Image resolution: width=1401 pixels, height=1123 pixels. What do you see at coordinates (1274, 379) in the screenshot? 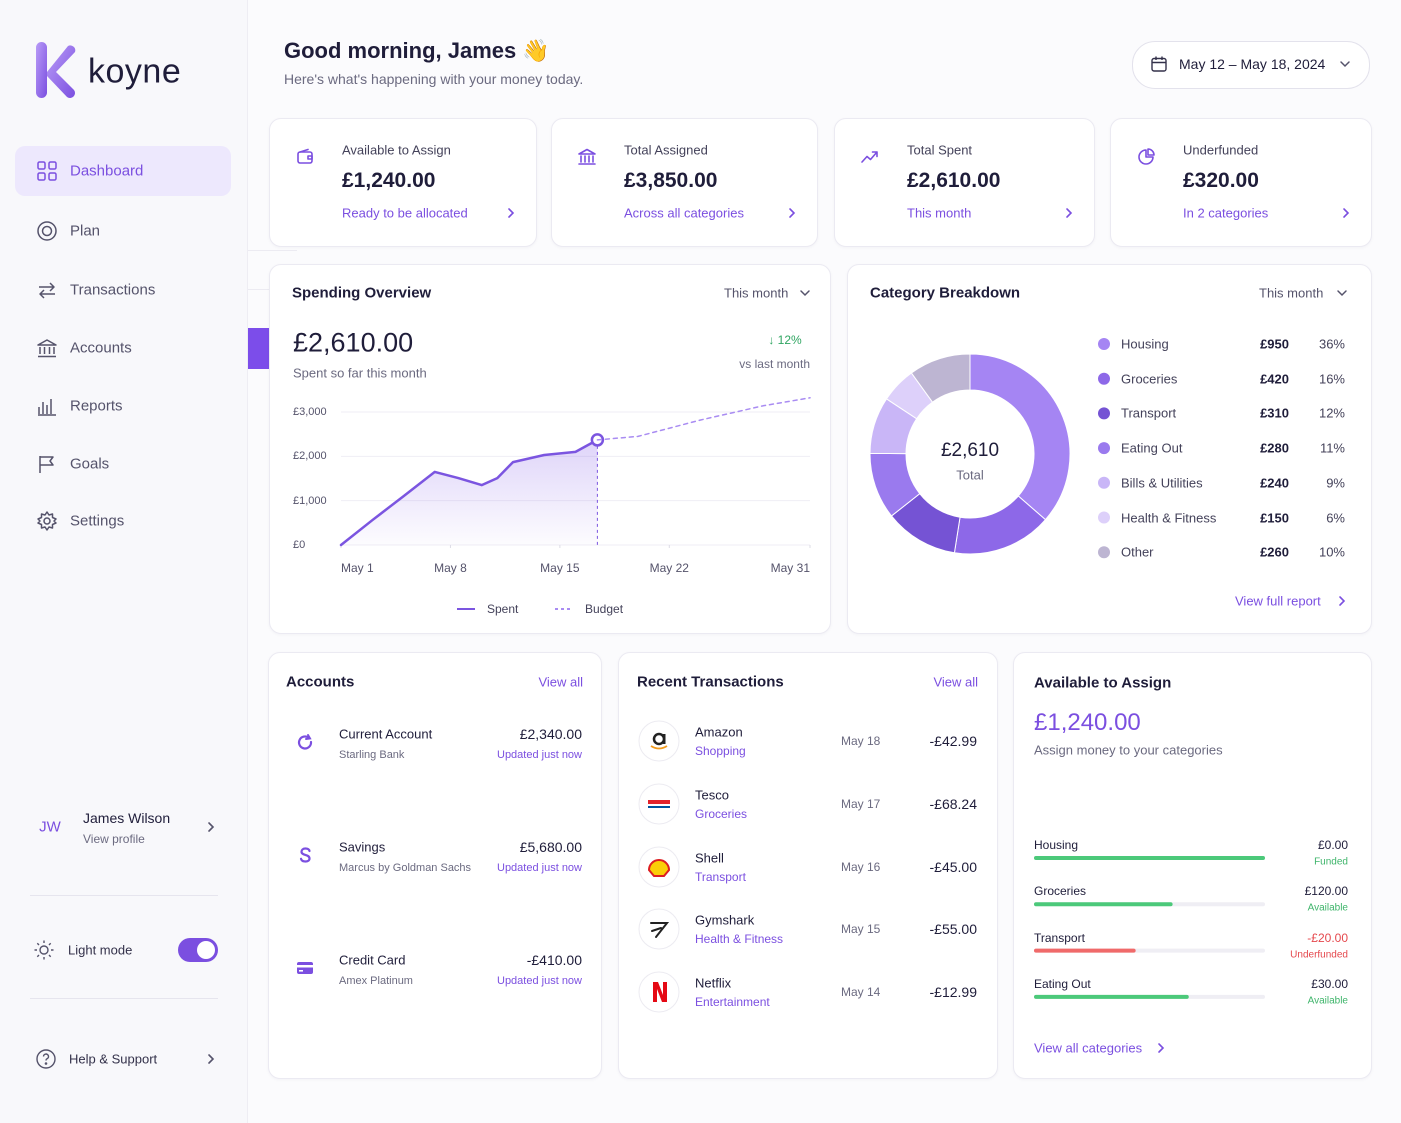
I see `legend-amount: £420` at bounding box center [1274, 379].